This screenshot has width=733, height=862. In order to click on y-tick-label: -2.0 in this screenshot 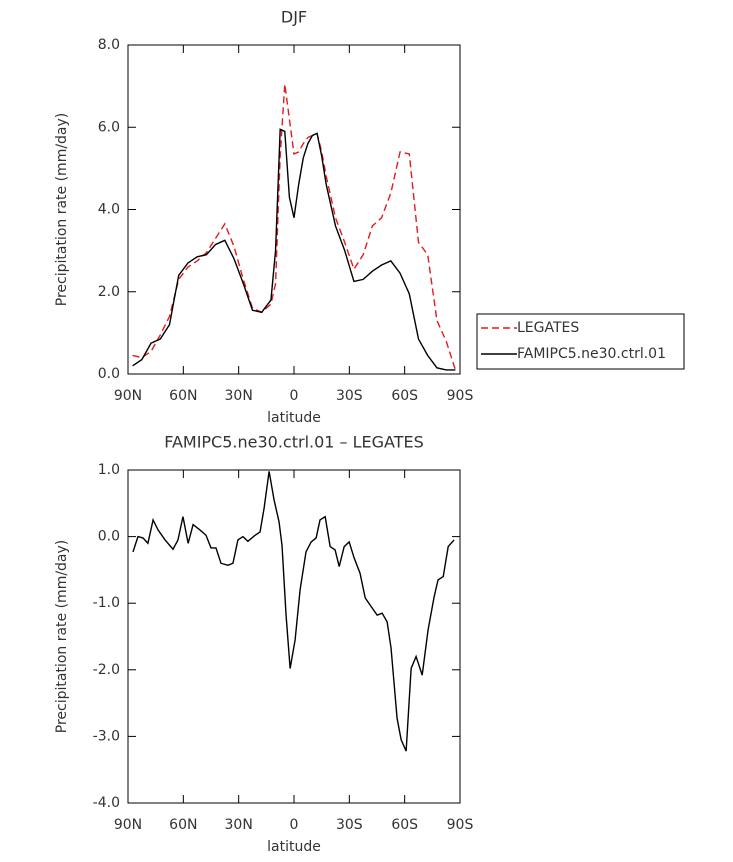, I will do `click(106, 670)`.